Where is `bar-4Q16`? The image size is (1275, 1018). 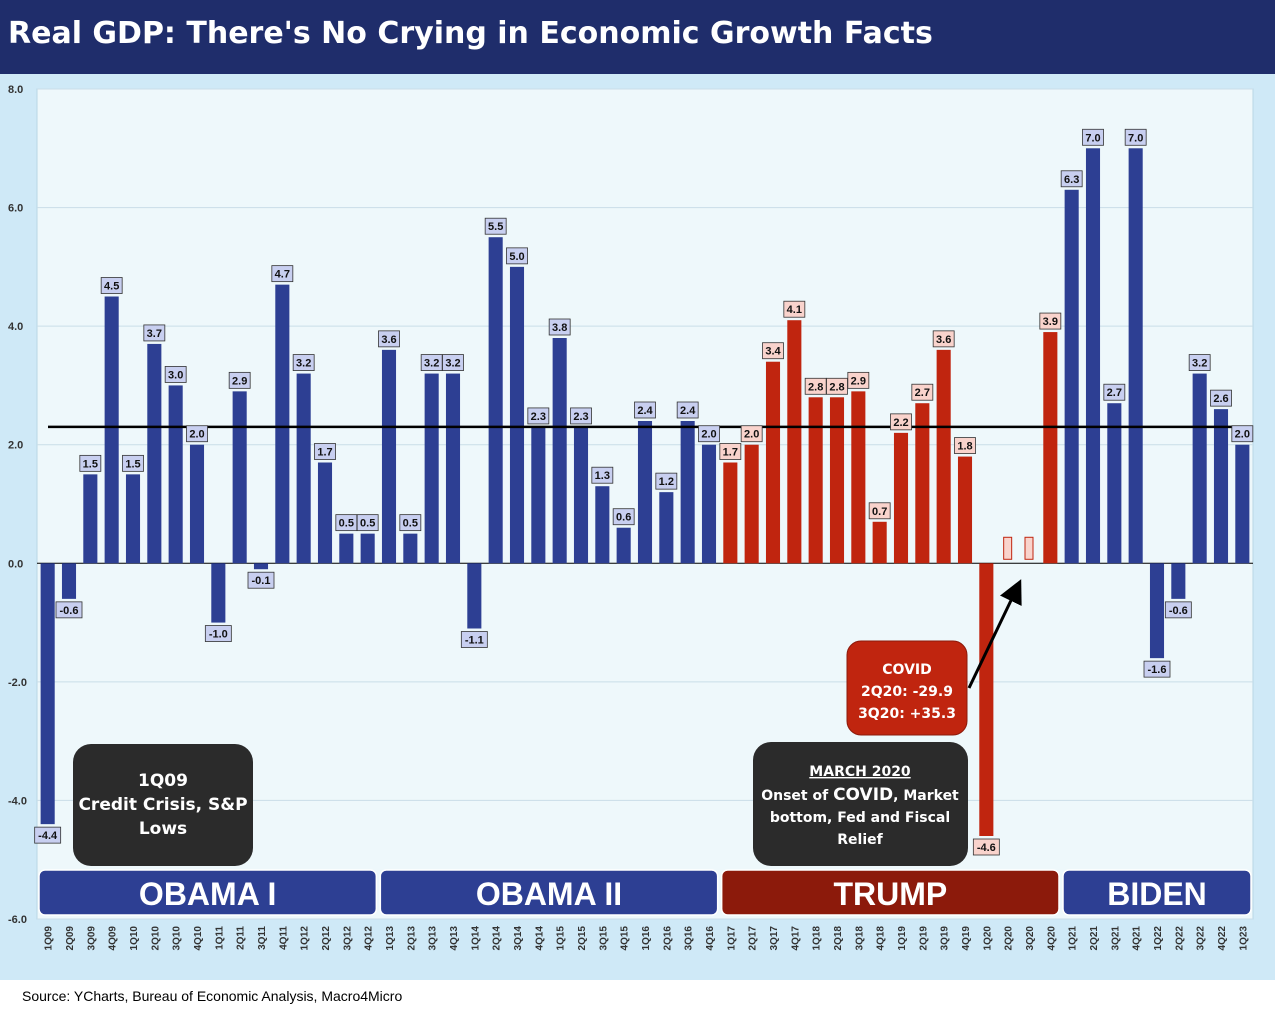 bar-4Q16 is located at coordinates (709, 504).